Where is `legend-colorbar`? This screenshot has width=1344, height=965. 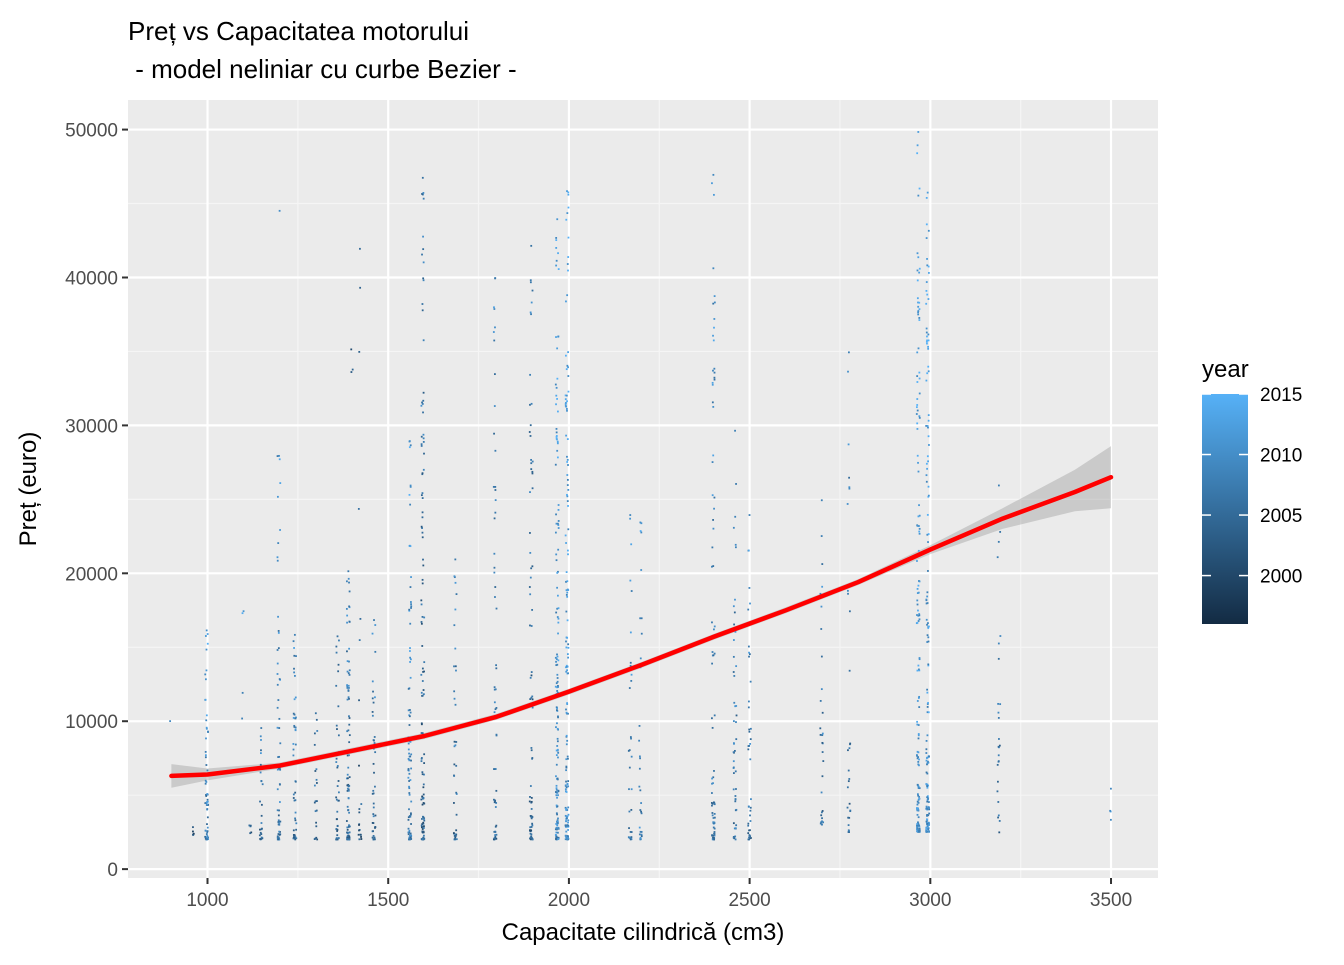
legend-colorbar is located at coordinates (1225, 509).